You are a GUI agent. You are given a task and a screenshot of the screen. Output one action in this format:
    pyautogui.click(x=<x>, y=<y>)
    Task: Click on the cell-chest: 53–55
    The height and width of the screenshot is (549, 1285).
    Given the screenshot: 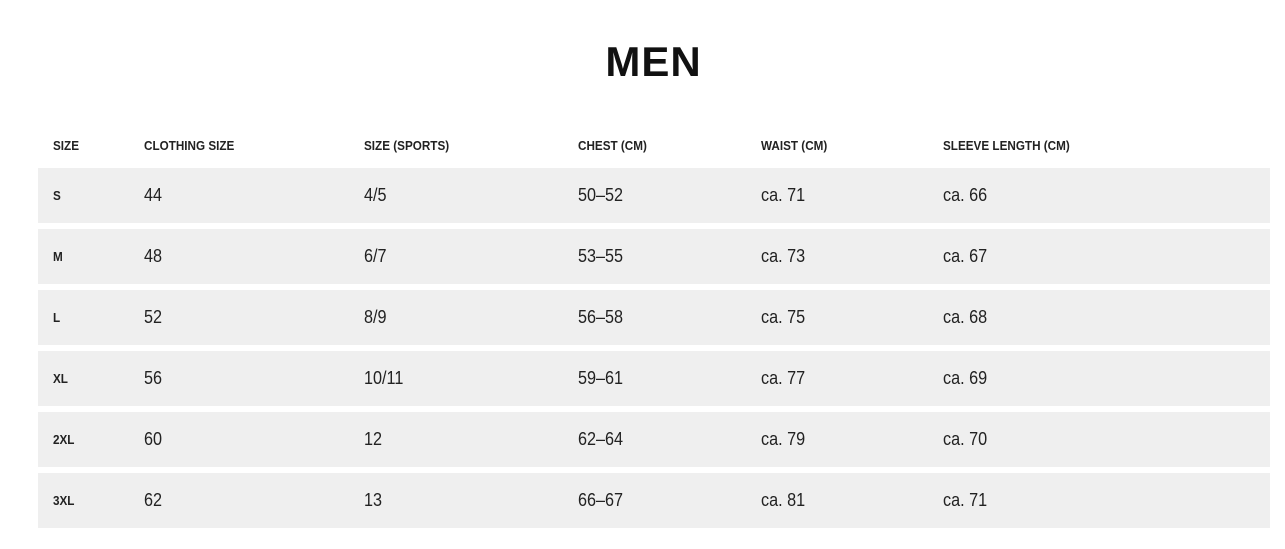 What is the action you would take?
    pyautogui.click(x=601, y=256)
    